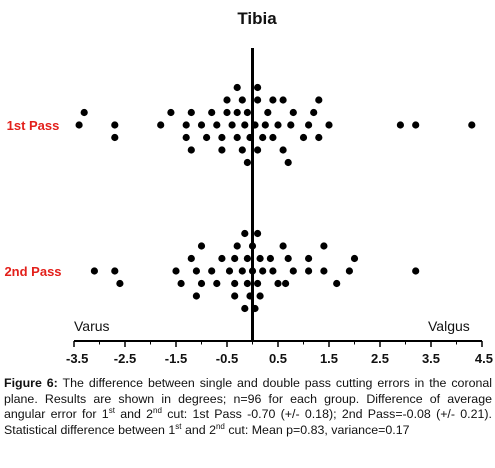 This screenshot has width=495, height=468. What do you see at coordinates (32, 271) in the screenshot?
I see `category-label: 2nd Pass` at bounding box center [32, 271].